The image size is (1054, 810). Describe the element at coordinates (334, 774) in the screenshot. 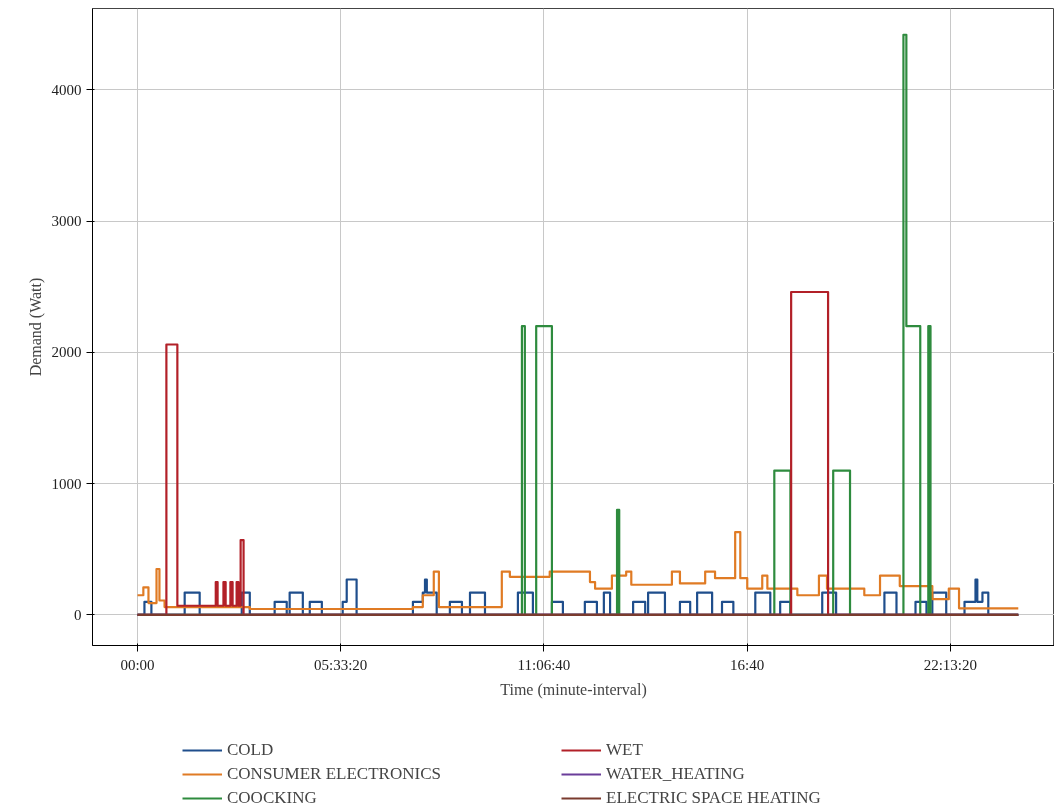

I see `legend-label: CONSUMER ELECTRONICS` at that location.